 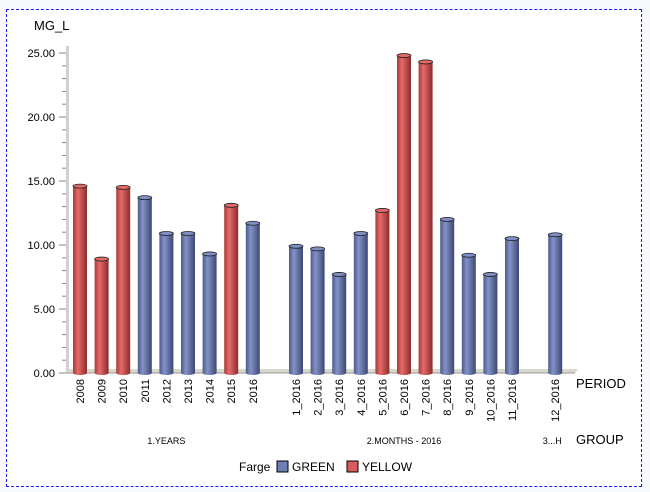 What do you see at coordinates (166, 303) in the screenshot?
I see `bar-2012` at bounding box center [166, 303].